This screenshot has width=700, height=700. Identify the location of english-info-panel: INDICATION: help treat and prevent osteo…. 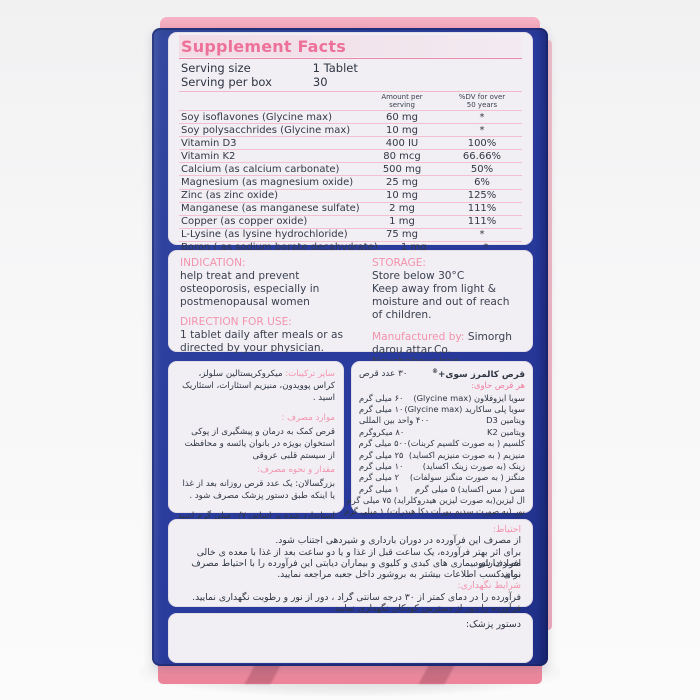
(350, 318).